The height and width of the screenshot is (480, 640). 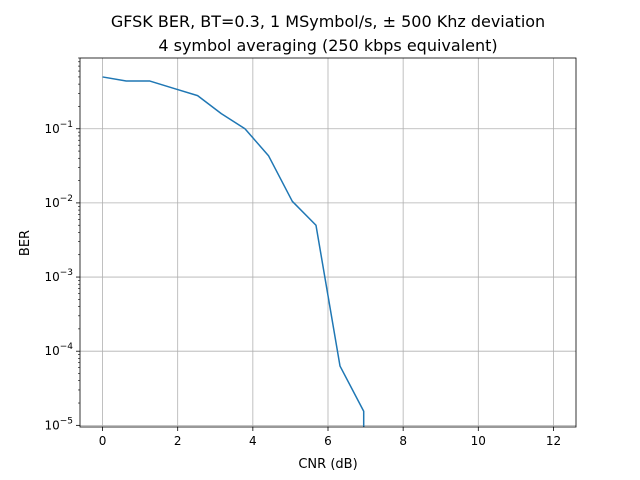 I want to click on x-tick-label: 12, so click(x=553, y=441).